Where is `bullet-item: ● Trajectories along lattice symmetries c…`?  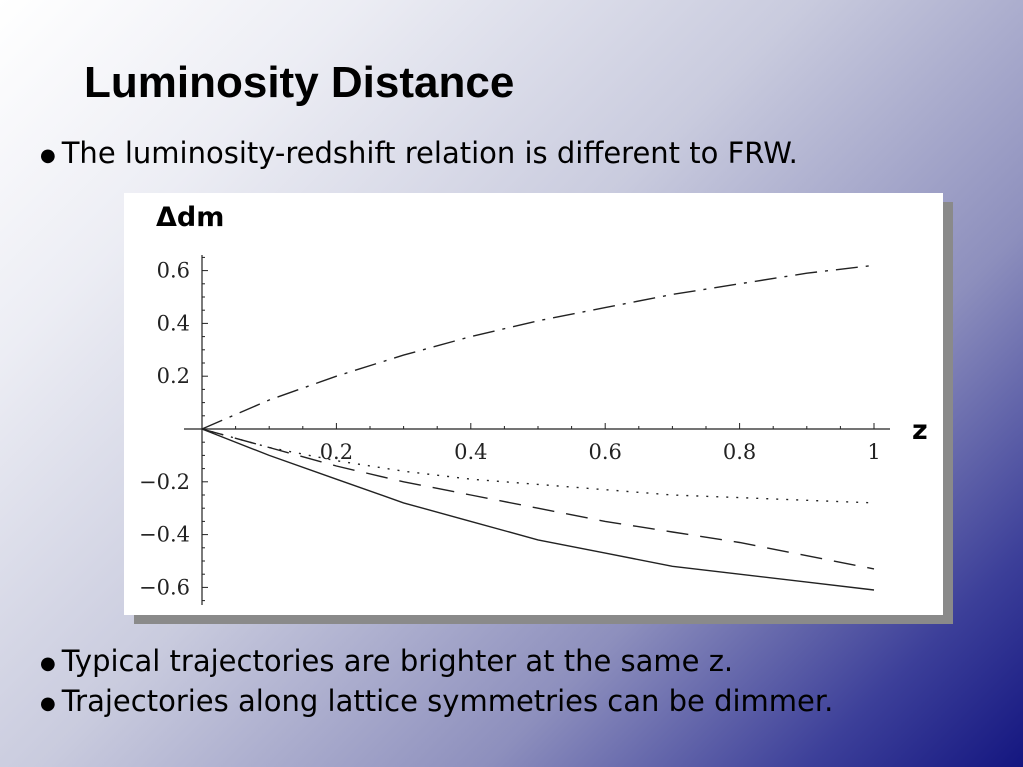 bullet-item: ● Trajectories along lattice symmetries c… is located at coordinates (436, 701).